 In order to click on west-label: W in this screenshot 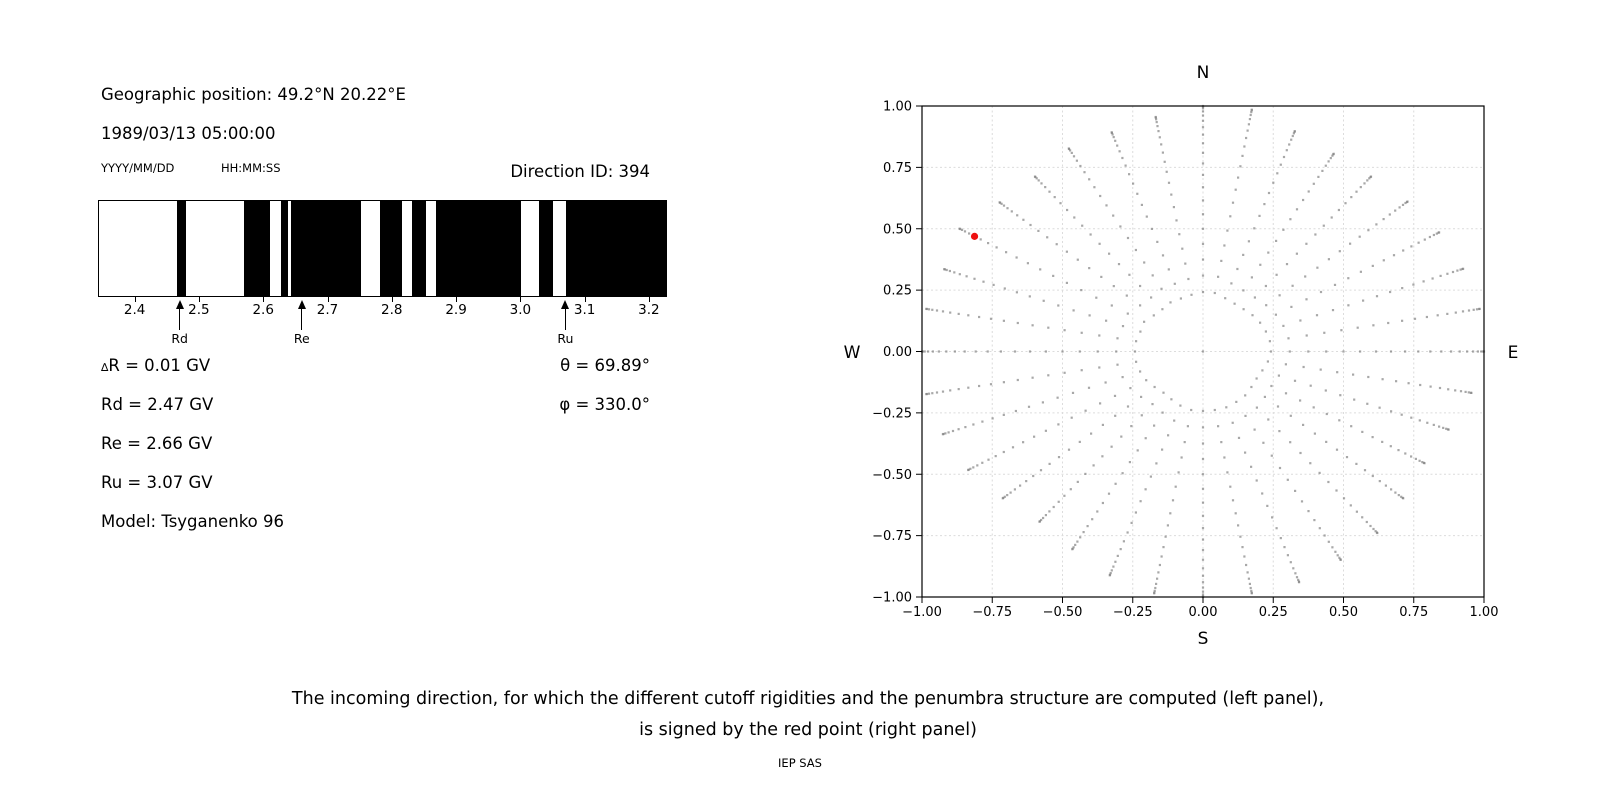, I will do `click(852, 353)`.